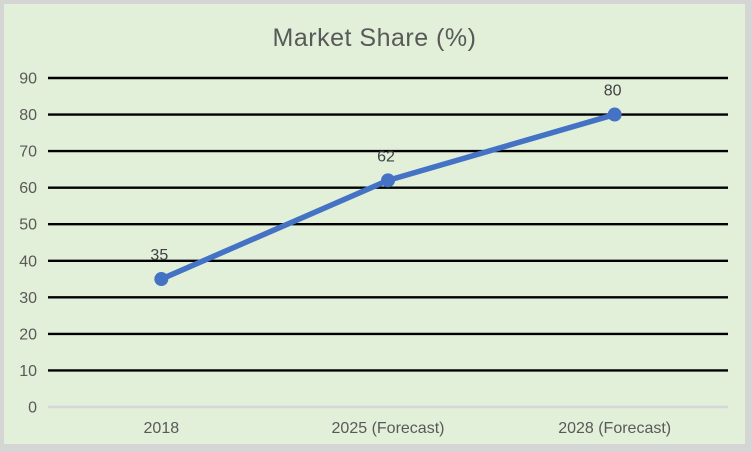 The image size is (752, 452). What do you see at coordinates (28, 225) in the screenshot?
I see `y-tick-label: 50` at bounding box center [28, 225].